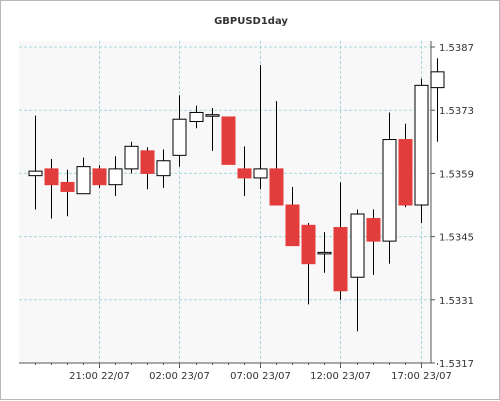 This screenshot has height=401, width=500. I want to click on x-tick-label: 12:00 23/07, so click(340, 376).